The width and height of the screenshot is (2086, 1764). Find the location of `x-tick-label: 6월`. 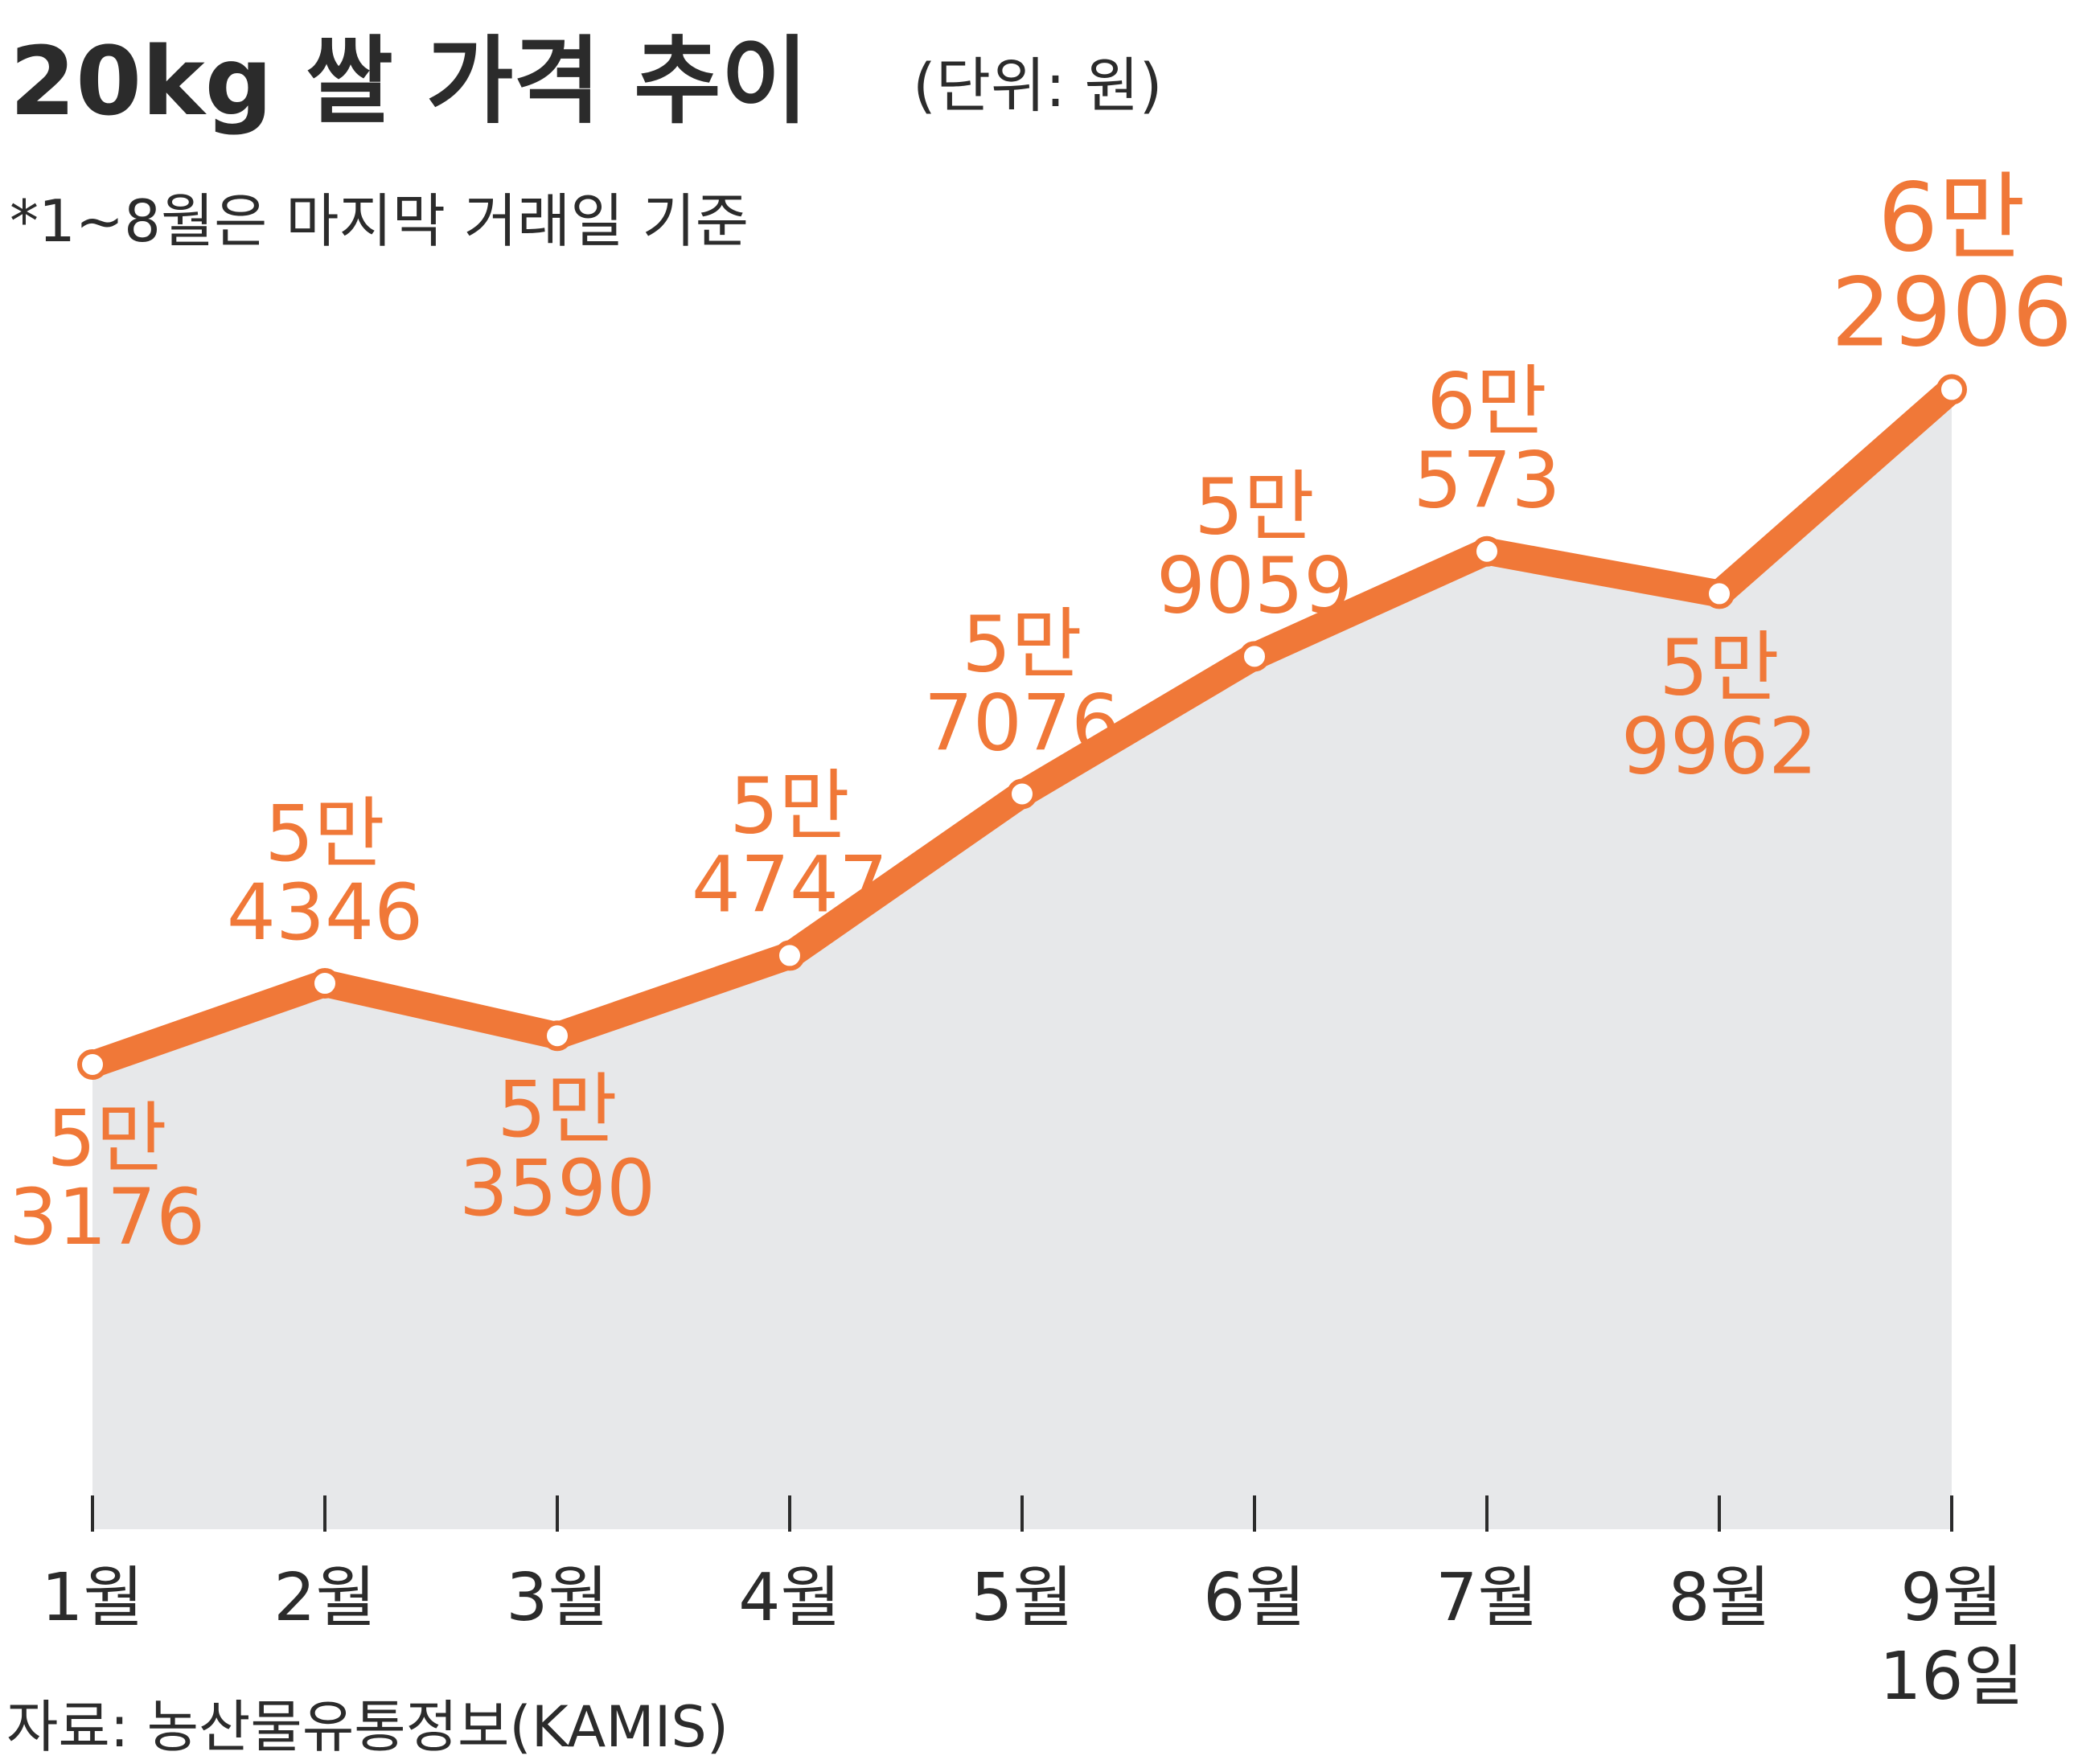

x-tick-label: 6월 is located at coordinates (1254, 1598).